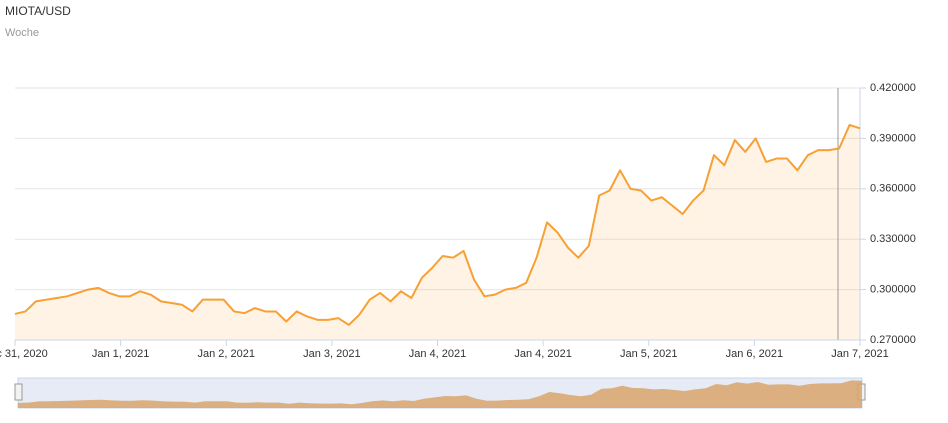 This screenshot has height=423, width=948. Describe the element at coordinates (893, 189) in the screenshot. I see `y-tick-label: 0.360000` at that location.